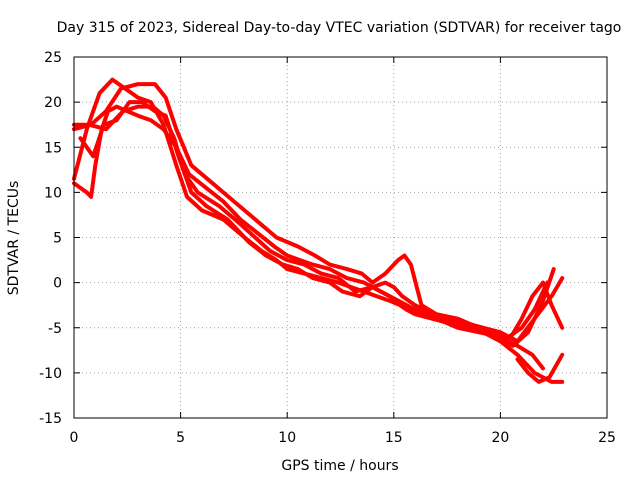 The height and width of the screenshot is (480, 640). Describe the element at coordinates (53, 103) in the screenshot. I see `y-tick-label: 20` at that location.